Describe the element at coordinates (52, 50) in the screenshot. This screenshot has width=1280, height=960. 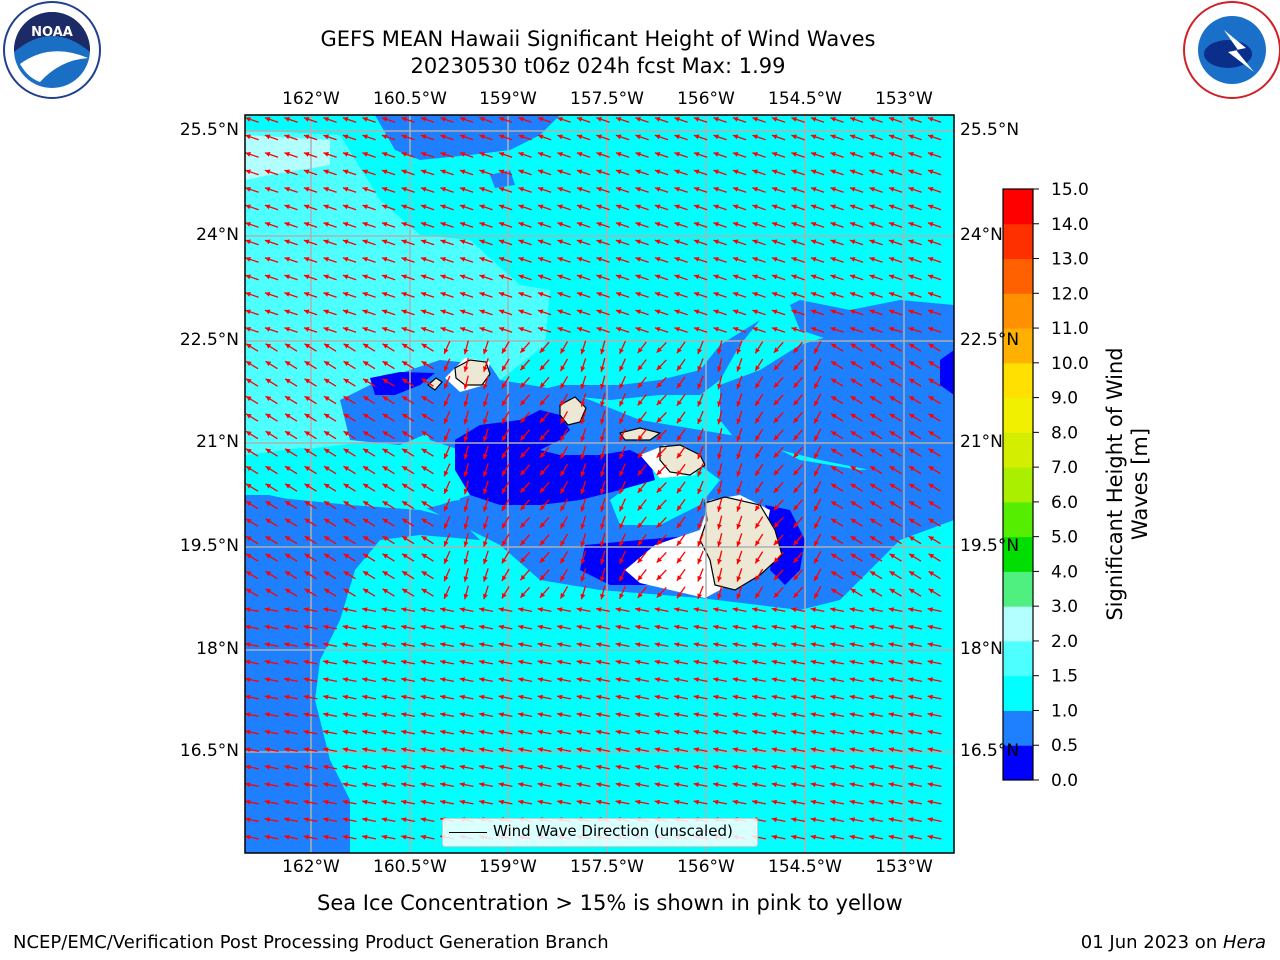
I see `noaa-logo: NOAA` at that location.